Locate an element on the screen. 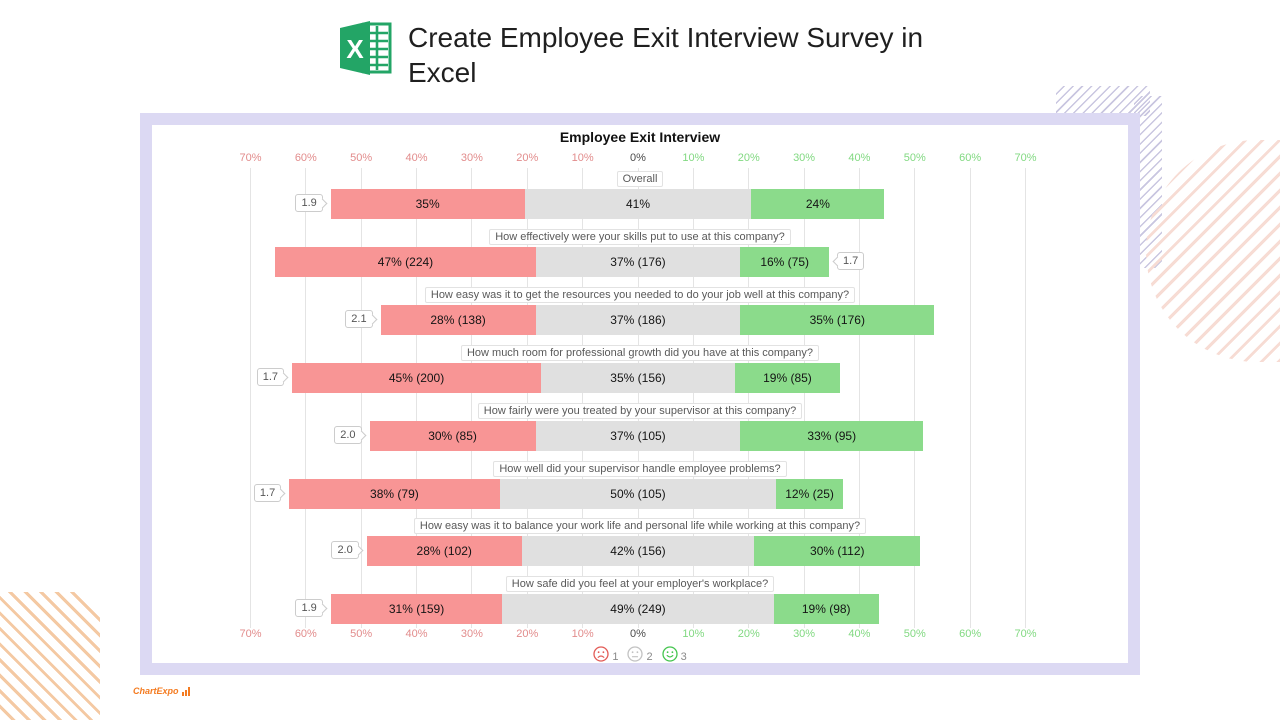 The height and width of the screenshot is (720, 1280). bar-segment-positive: 19% (98) is located at coordinates (826, 609).